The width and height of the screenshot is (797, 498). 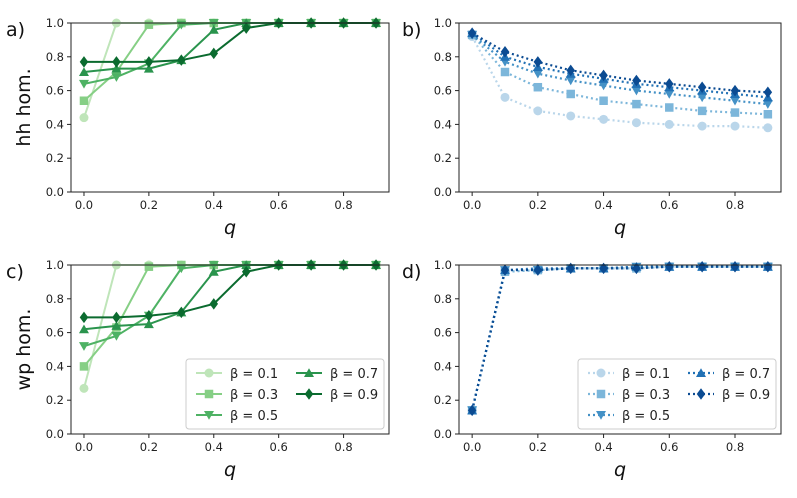 I want to click on series-circle, so click(x=230, y=70).